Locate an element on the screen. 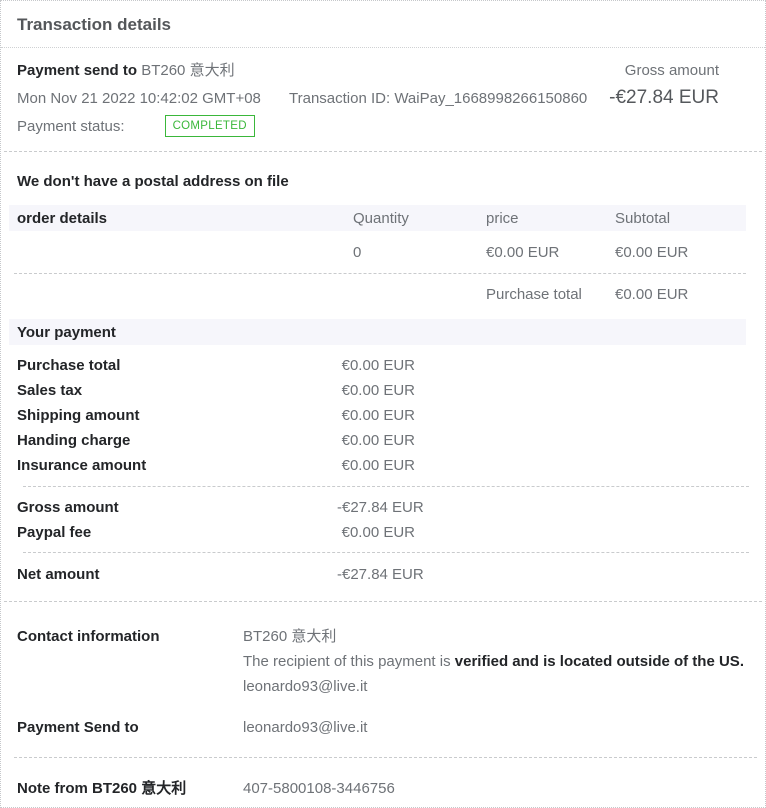  order-item-price: €0.00 EUR is located at coordinates (523, 252).